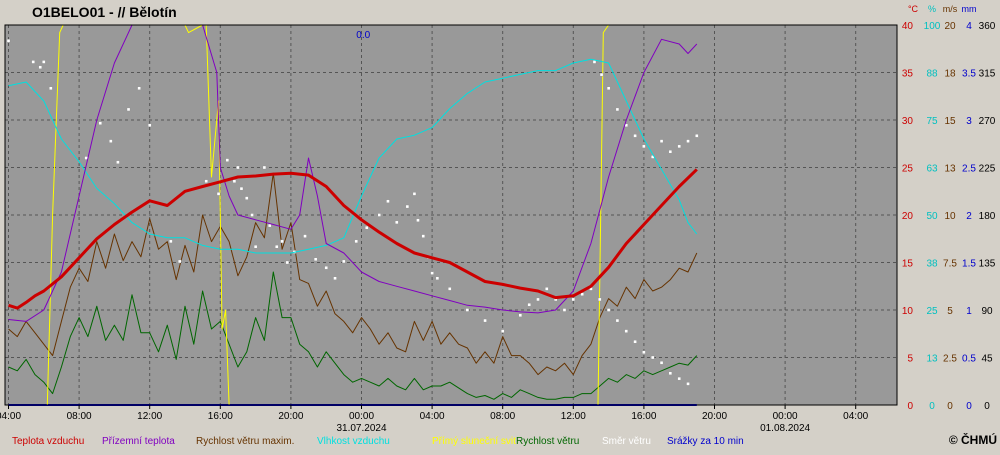  Describe the element at coordinates (987, 359) in the screenshot. I see `axis-tick-label: 45` at that location.